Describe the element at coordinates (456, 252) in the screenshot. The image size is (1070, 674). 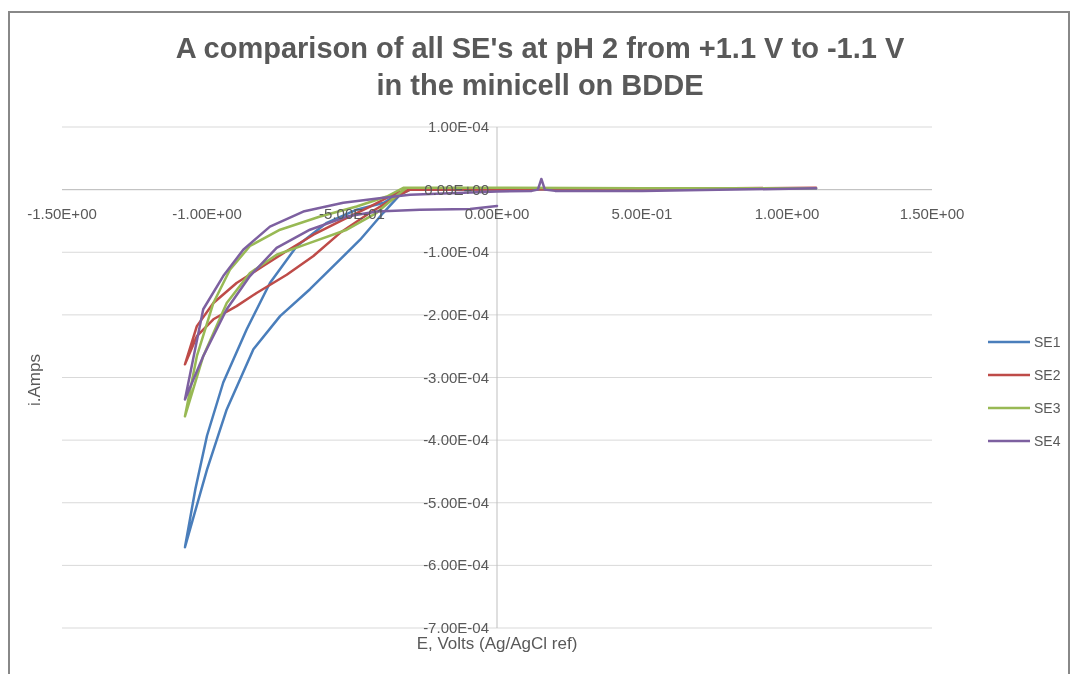
I see `y-tick-label: -1.00E-04` at that location.